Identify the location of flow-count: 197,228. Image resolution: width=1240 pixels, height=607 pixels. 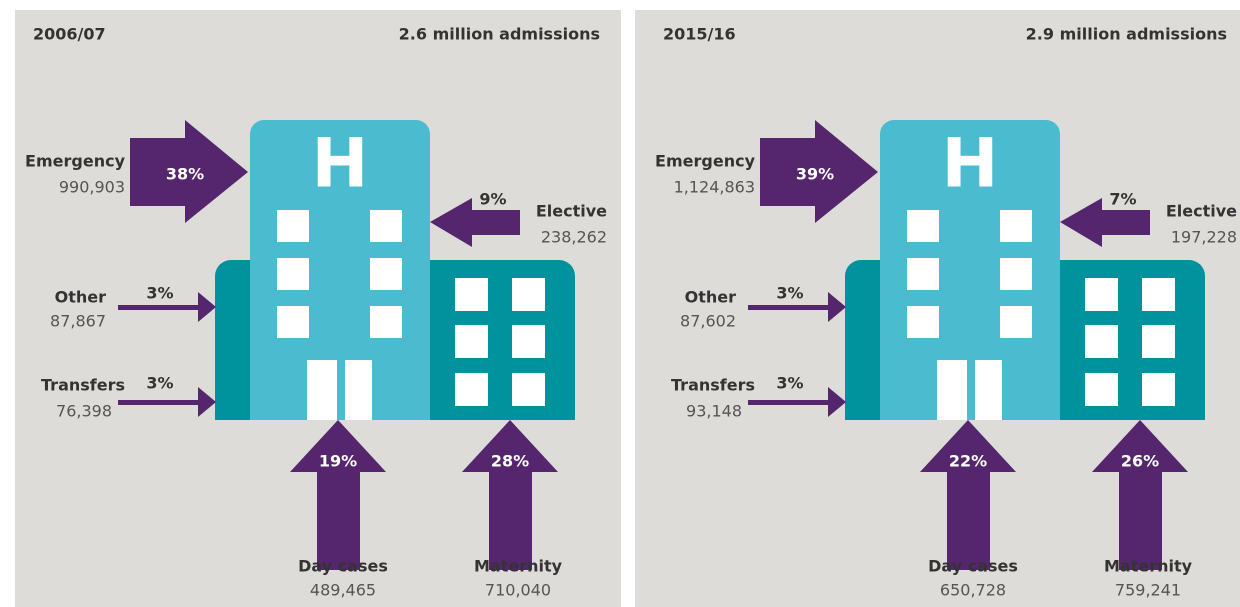
(1204, 237).